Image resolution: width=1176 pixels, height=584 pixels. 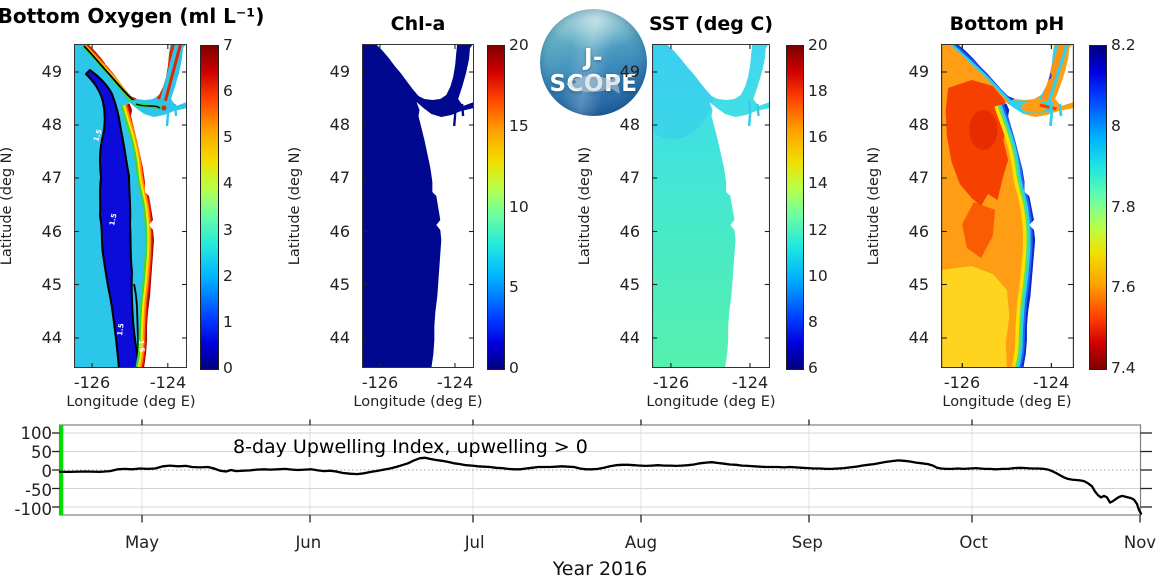 I want to click on oxygen-colorbar-ticks: 7 6 5 4 3 2 1 0, so click(x=246, y=206).